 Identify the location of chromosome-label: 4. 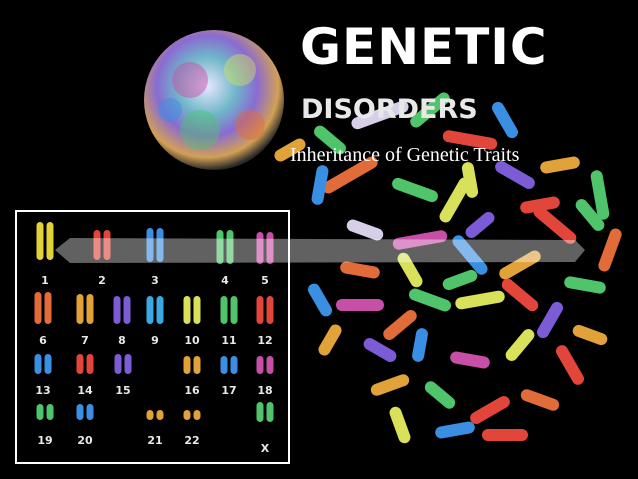
(225, 280).